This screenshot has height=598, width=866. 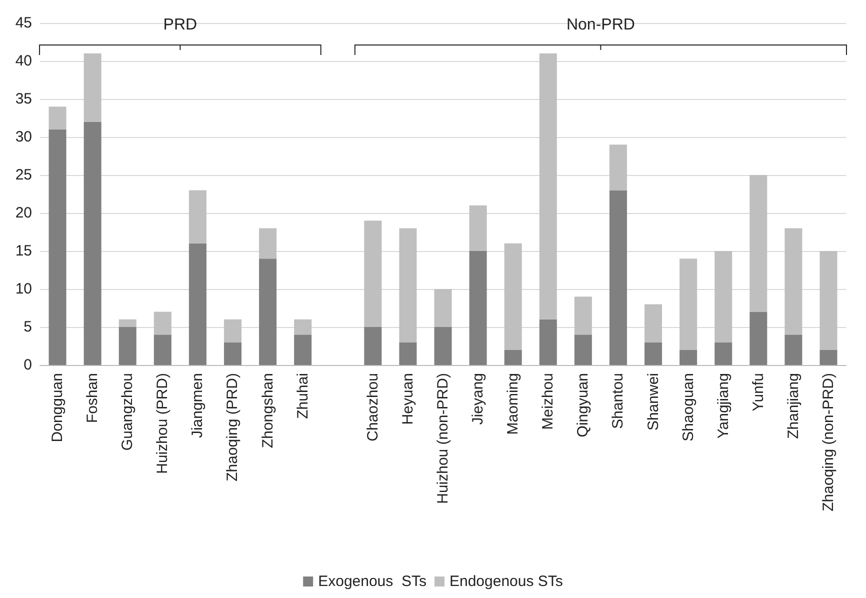 What do you see at coordinates (407, 399) in the screenshot?
I see `x-tick-label: Heyuan` at bounding box center [407, 399].